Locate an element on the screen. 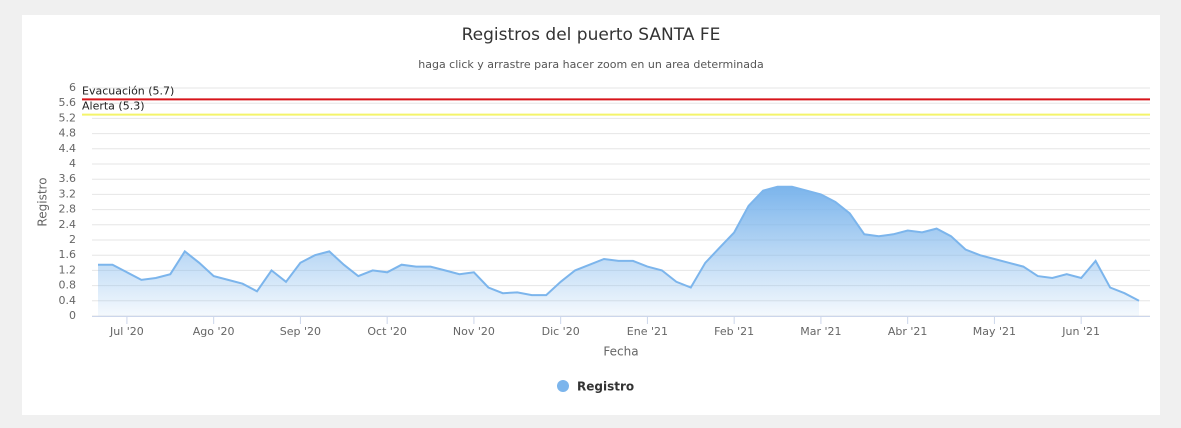 The height and width of the screenshot is (428, 1181). y-tick-label: 1.2 is located at coordinates (68, 269).